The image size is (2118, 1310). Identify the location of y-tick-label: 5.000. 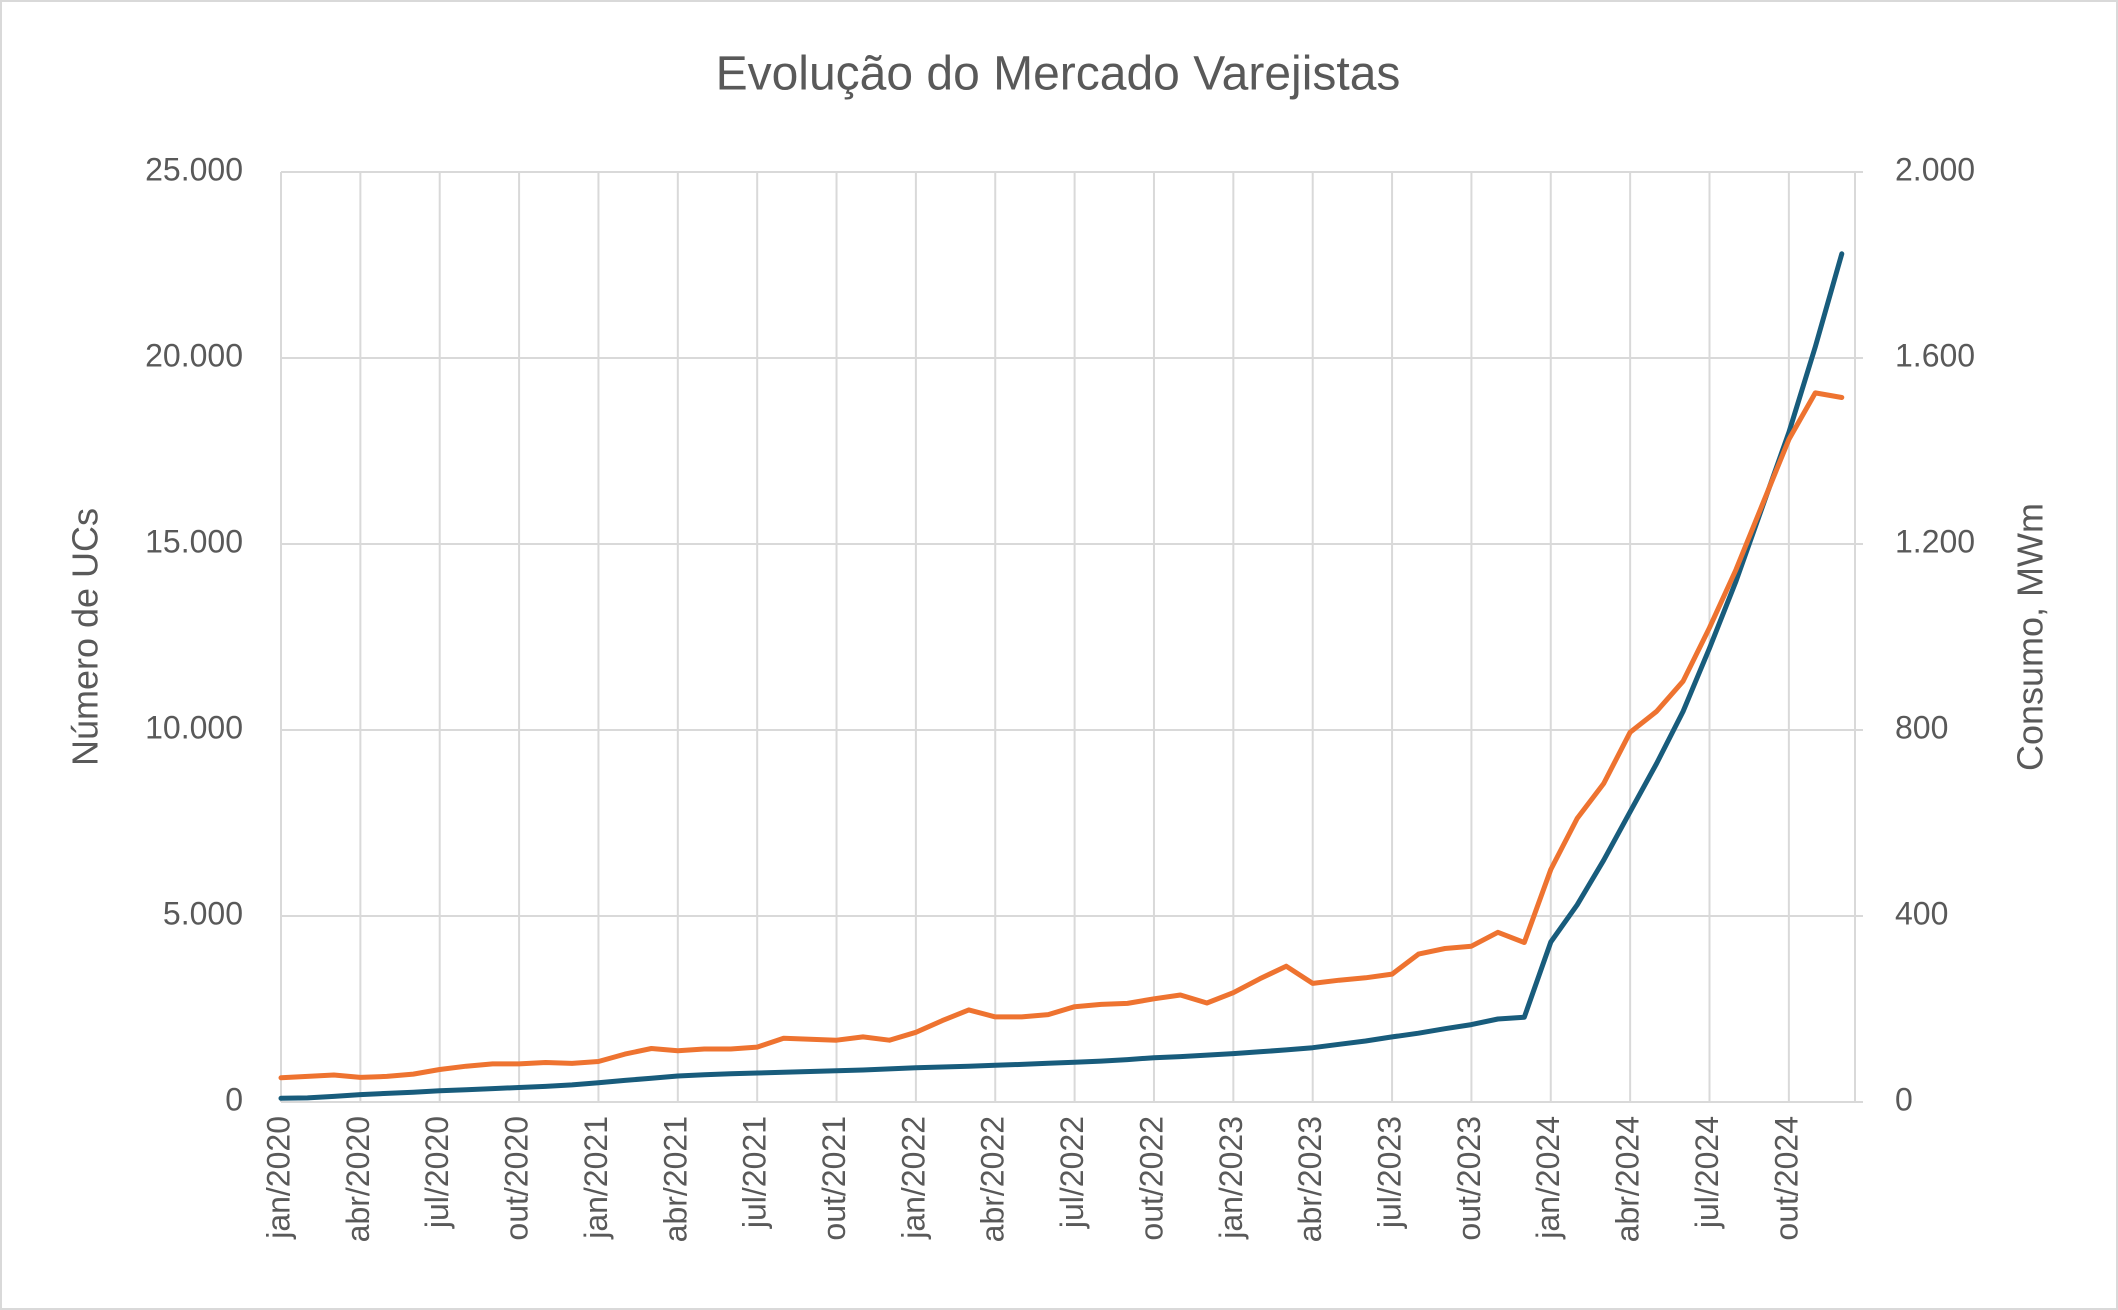
(203, 913).